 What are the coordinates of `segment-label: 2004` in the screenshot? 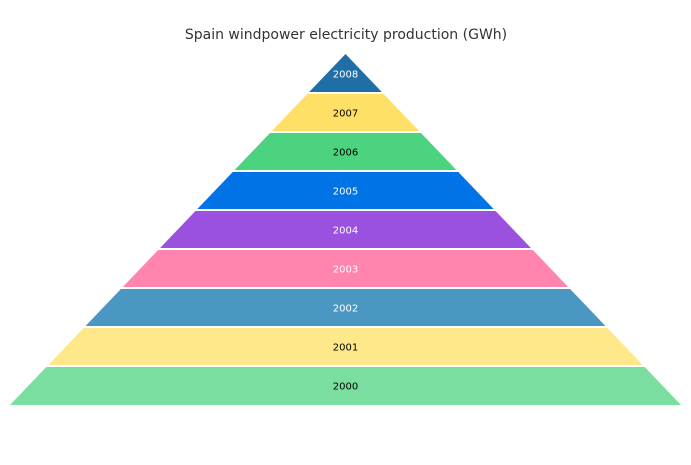 It's located at (345, 231).